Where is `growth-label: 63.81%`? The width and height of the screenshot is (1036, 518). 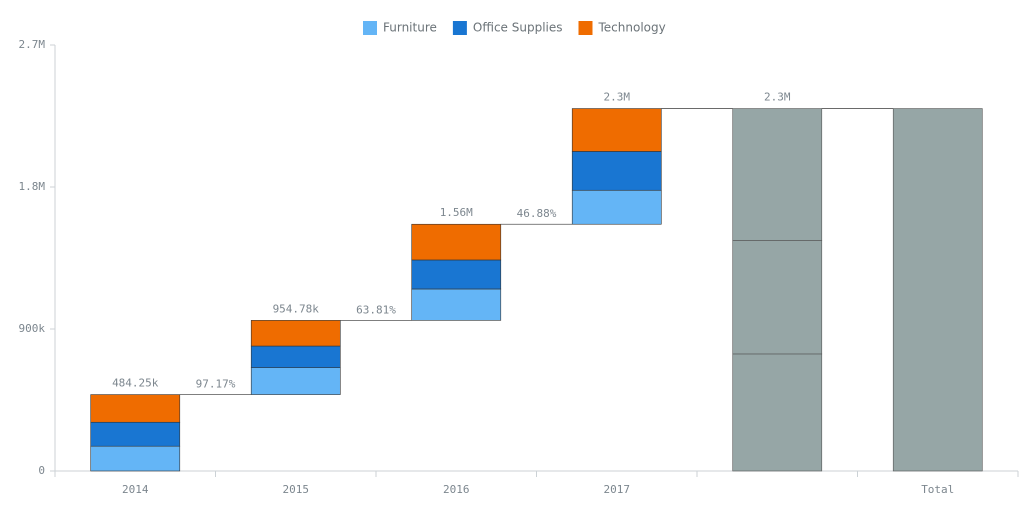
growth-label: 63.81% is located at coordinates (376, 309).